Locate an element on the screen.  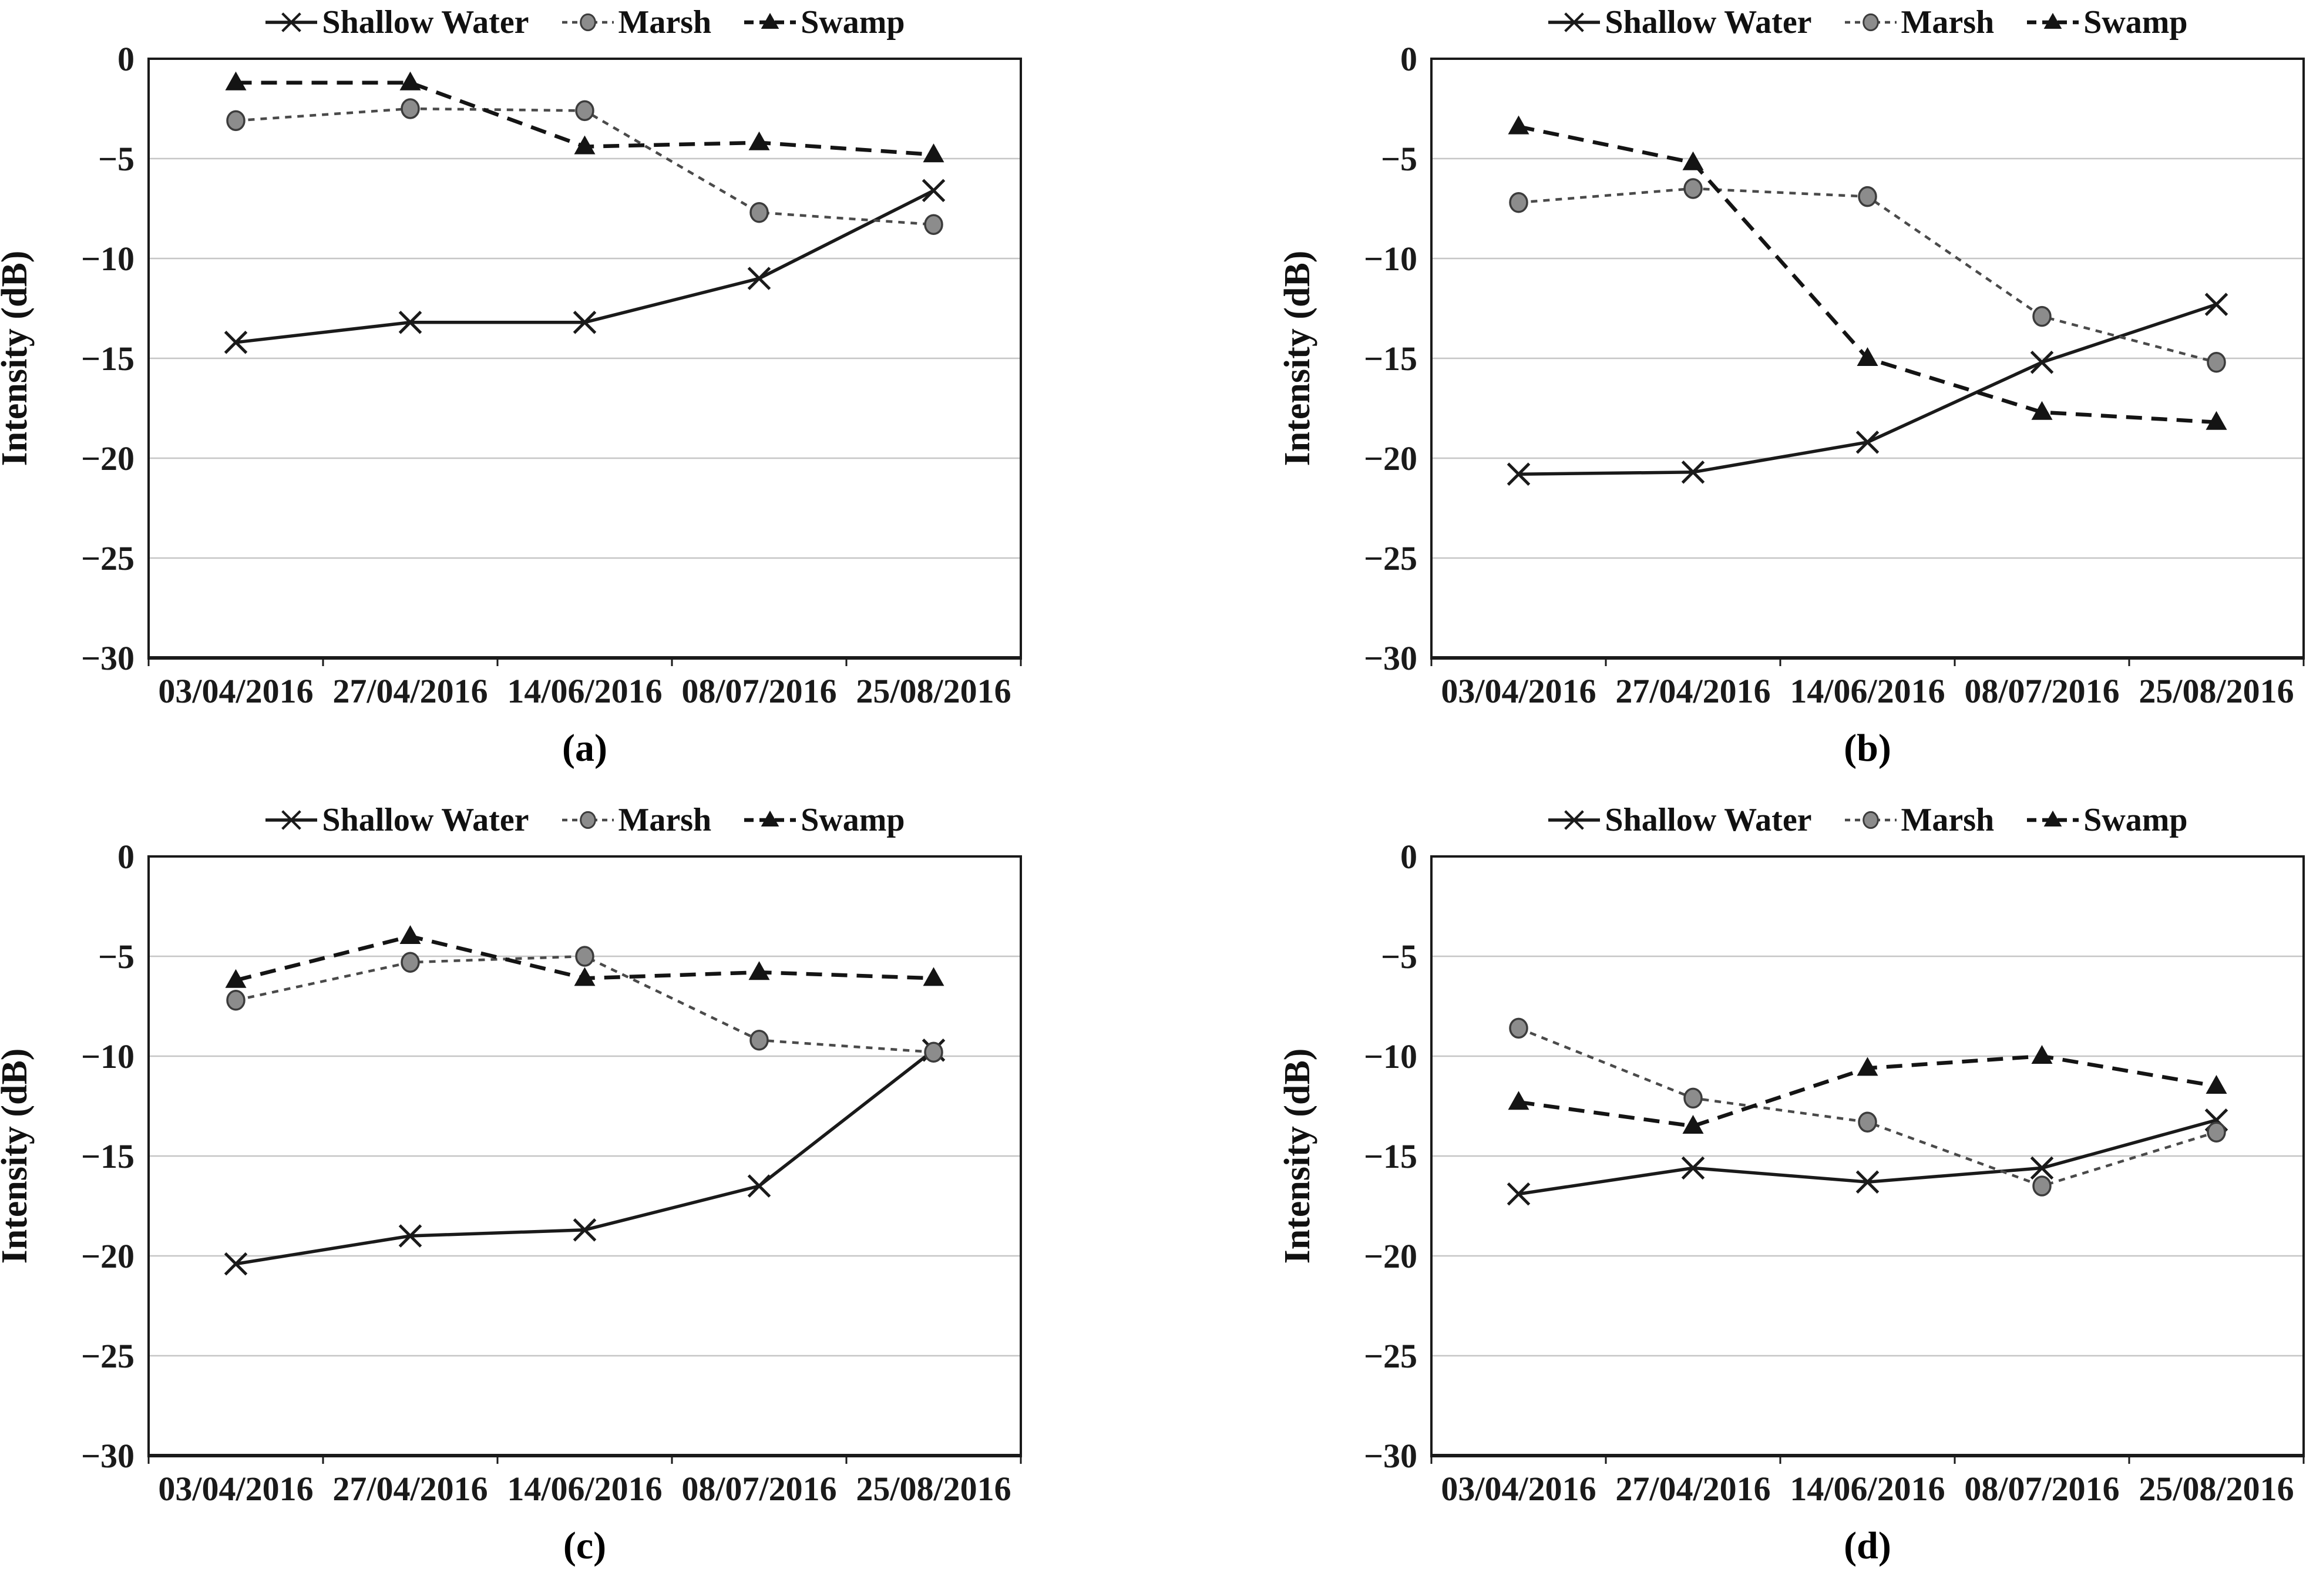
panel-caption: (d) is located at coordinates (1868, 1545).